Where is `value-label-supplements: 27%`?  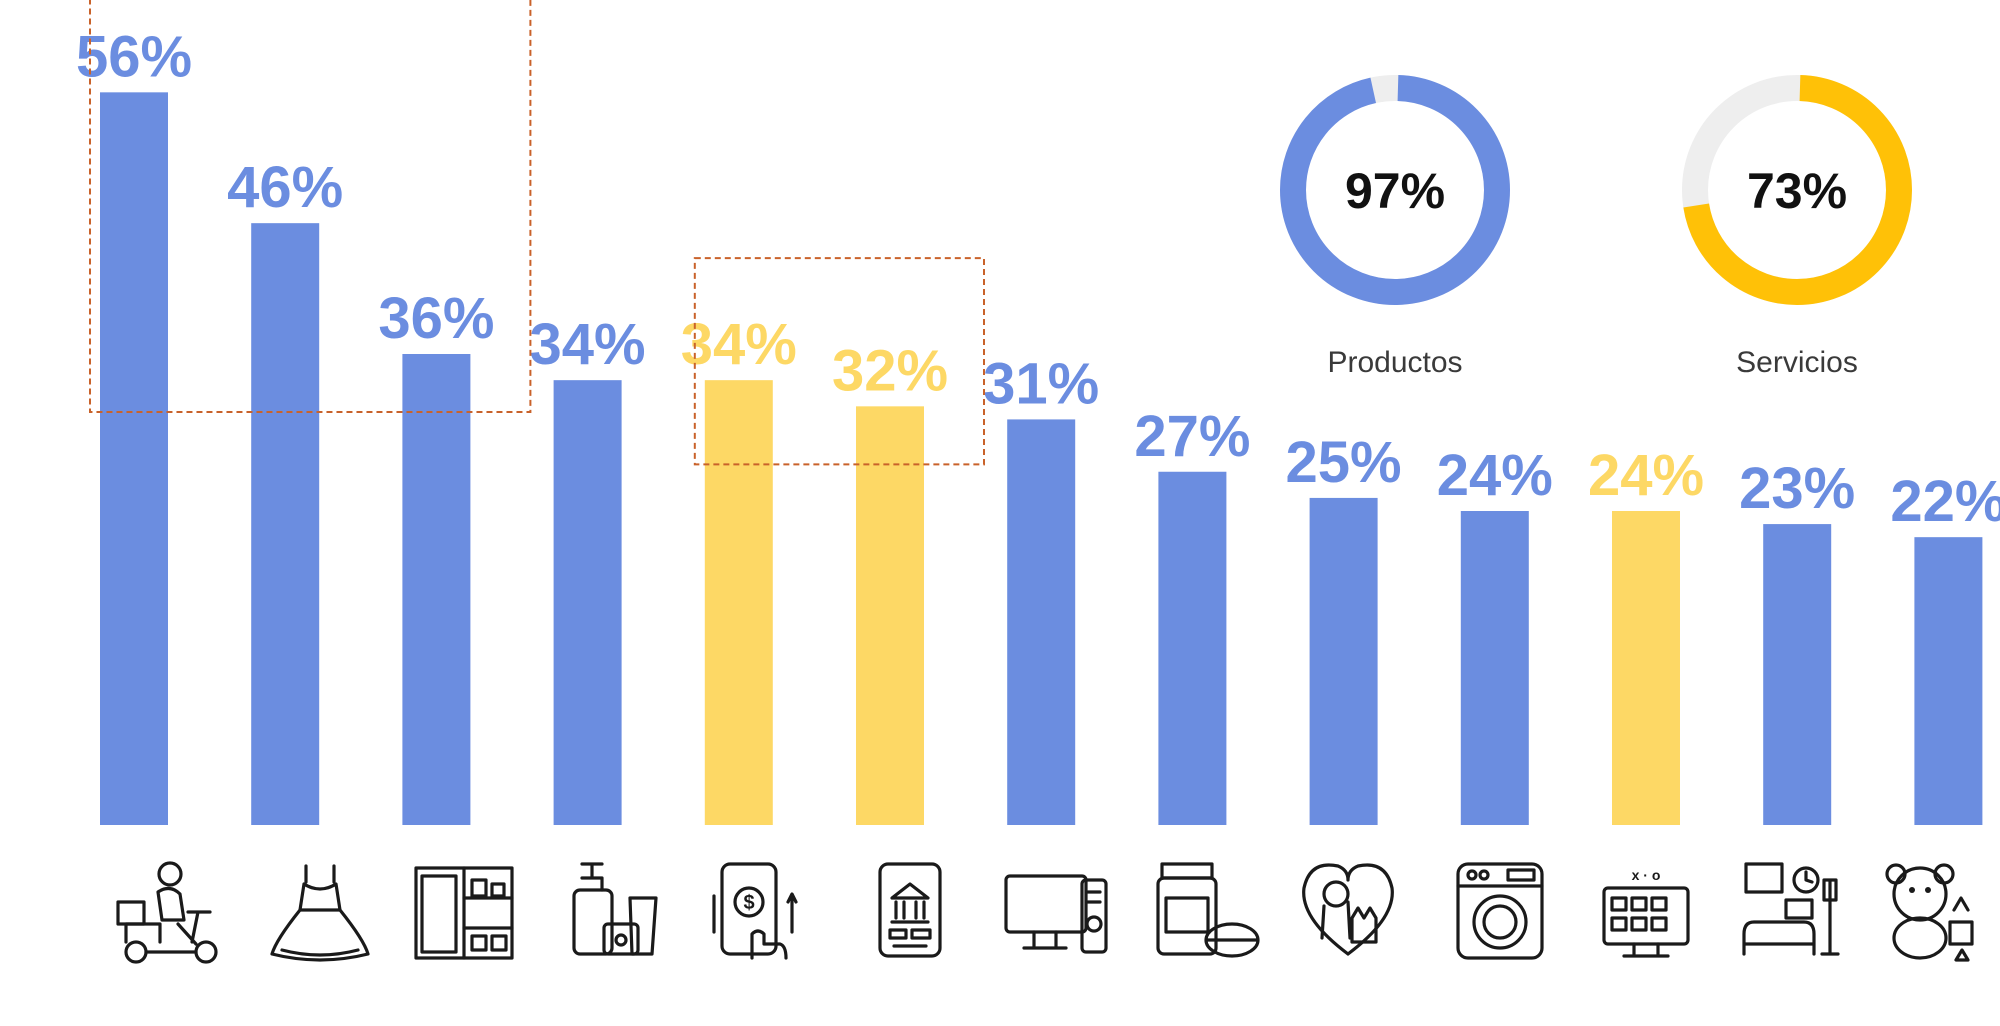
value-label-supplements: 27% is located at coordinates (1192, 436).